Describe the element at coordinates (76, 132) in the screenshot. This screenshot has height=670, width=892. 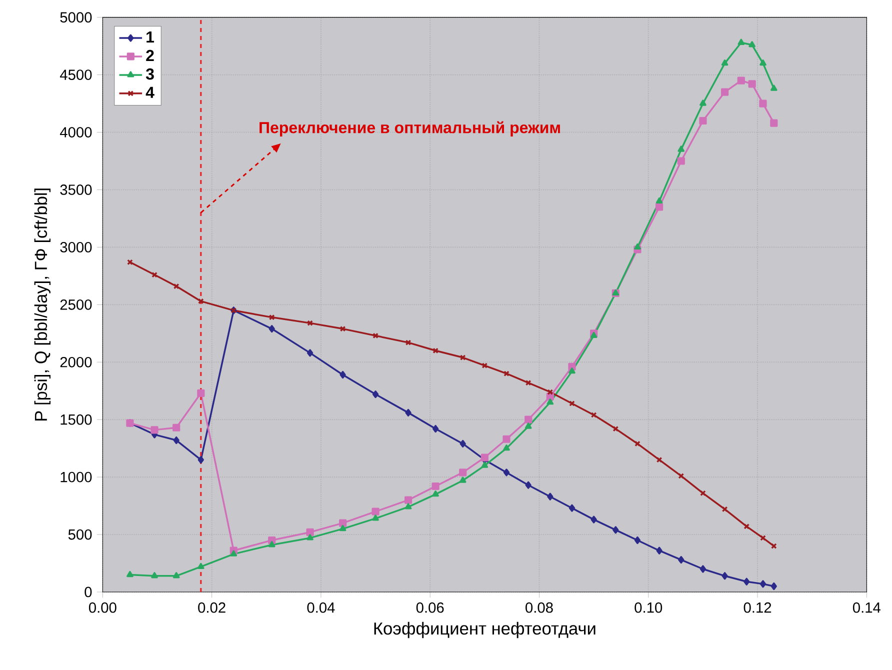
I see `y-tick-label: 4000` at that location.